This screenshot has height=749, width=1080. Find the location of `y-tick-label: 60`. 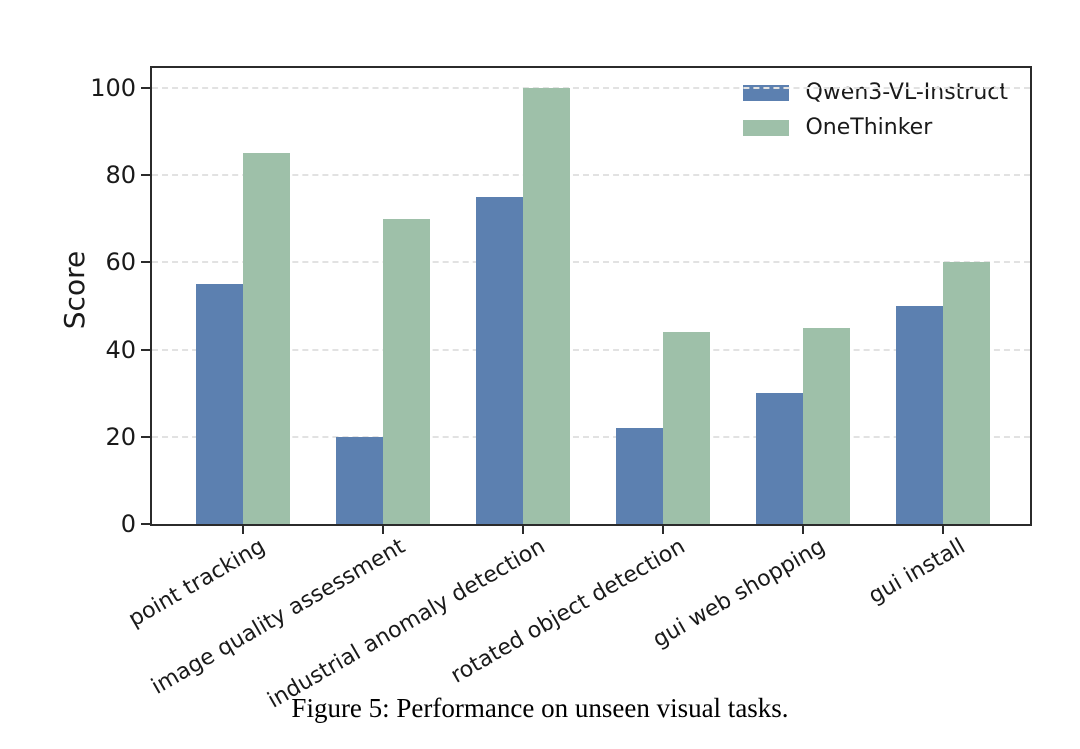

y-tick-label: 60 is located at coordinates (120, 262).